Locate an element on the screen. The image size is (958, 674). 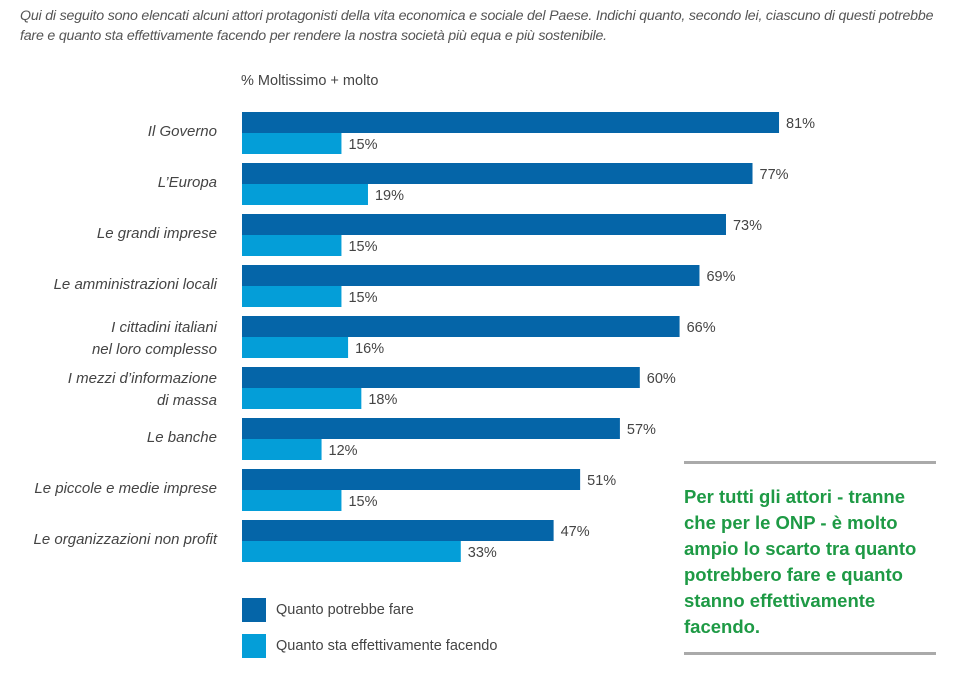
value-label: 18% is located at coordinates (382, 400).